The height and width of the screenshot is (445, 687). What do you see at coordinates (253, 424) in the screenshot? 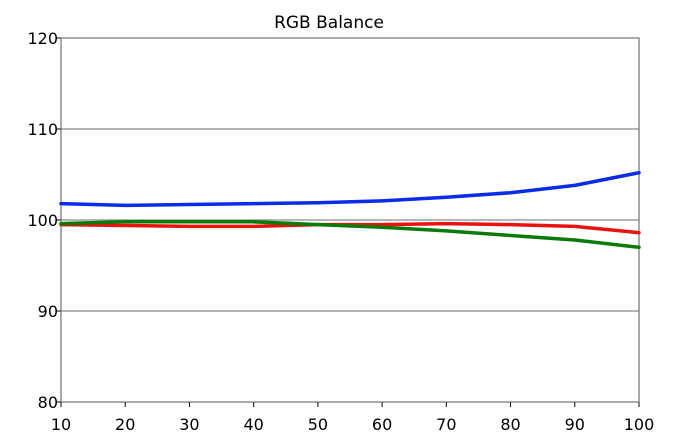
I see `x-tick-label: 40` at bounding box center [253, 424].